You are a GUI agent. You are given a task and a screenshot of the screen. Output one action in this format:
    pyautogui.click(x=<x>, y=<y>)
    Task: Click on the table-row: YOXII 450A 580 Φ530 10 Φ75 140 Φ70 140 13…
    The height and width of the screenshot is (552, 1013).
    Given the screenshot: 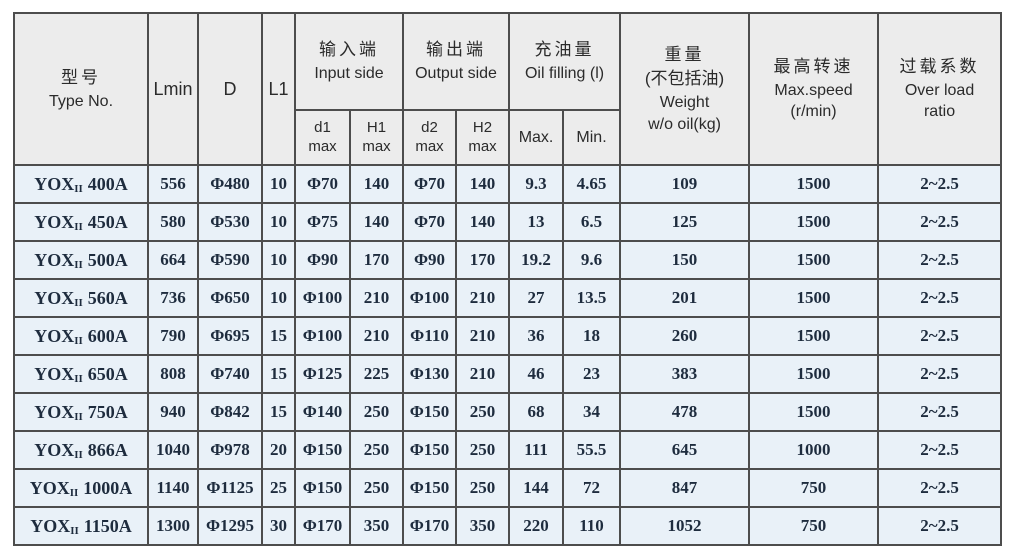 What is the action you would take?
    pyautogui.click(x=508, y=222)
    